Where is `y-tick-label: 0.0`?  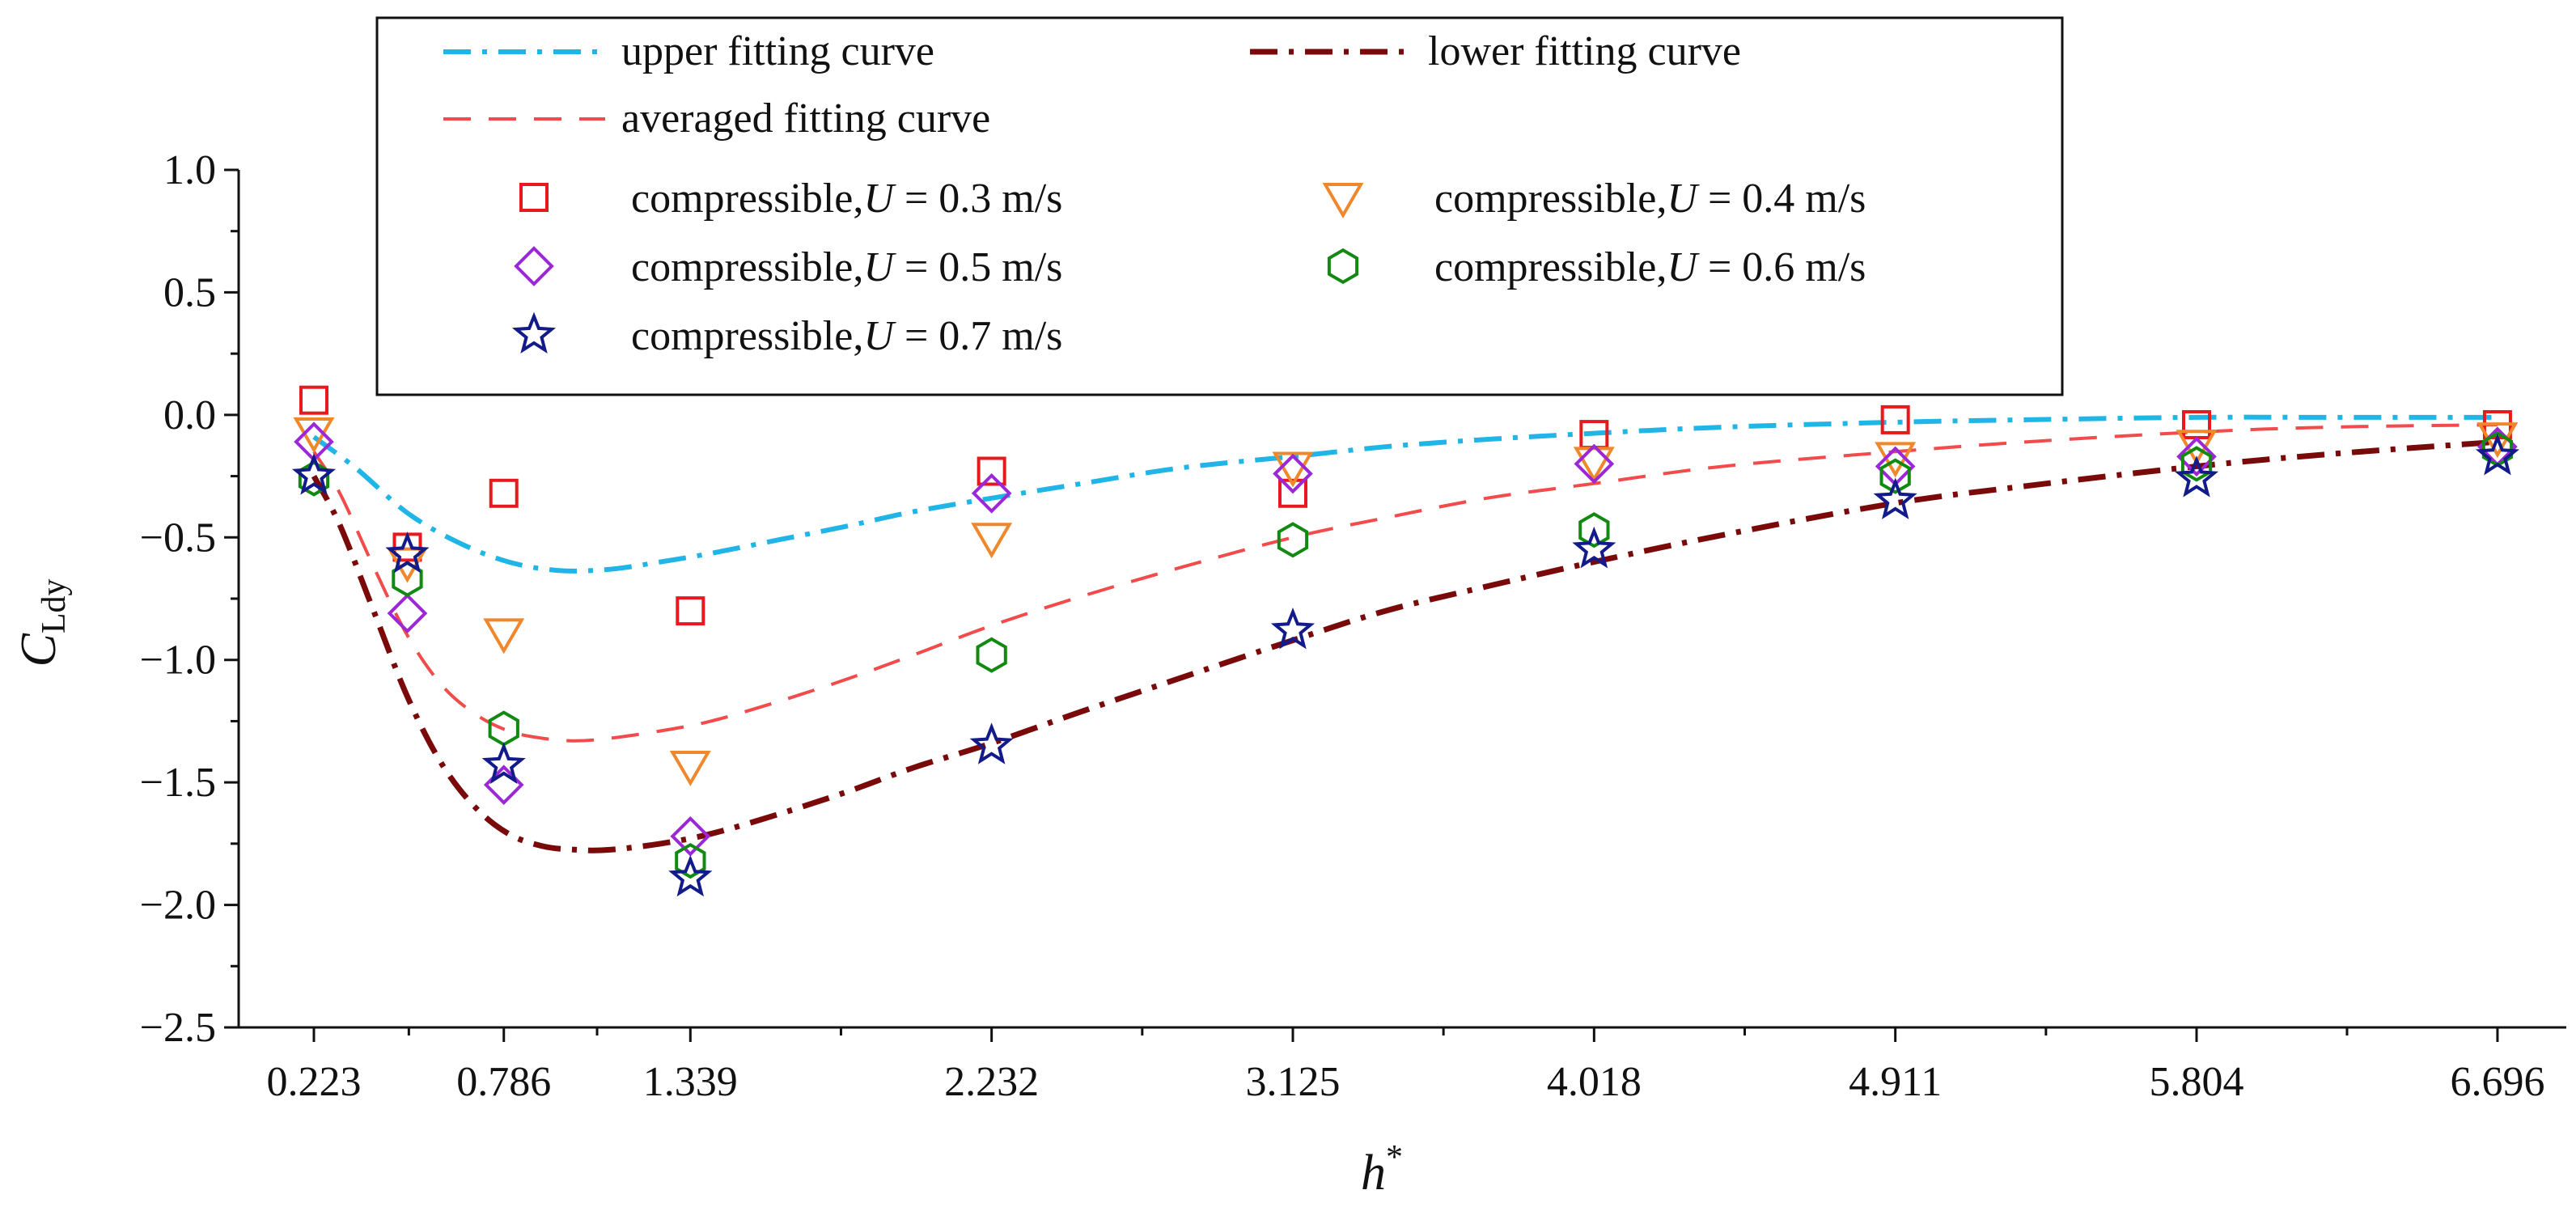
y-tick-label: 0.0 is located at coordinates (189, 415).